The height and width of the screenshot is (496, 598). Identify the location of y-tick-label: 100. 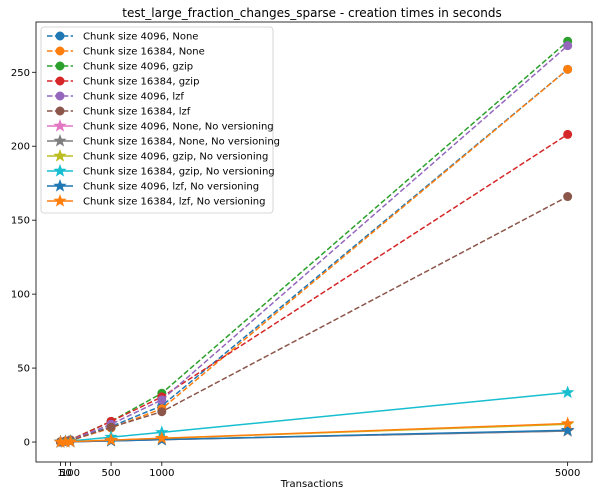
(20, 295).